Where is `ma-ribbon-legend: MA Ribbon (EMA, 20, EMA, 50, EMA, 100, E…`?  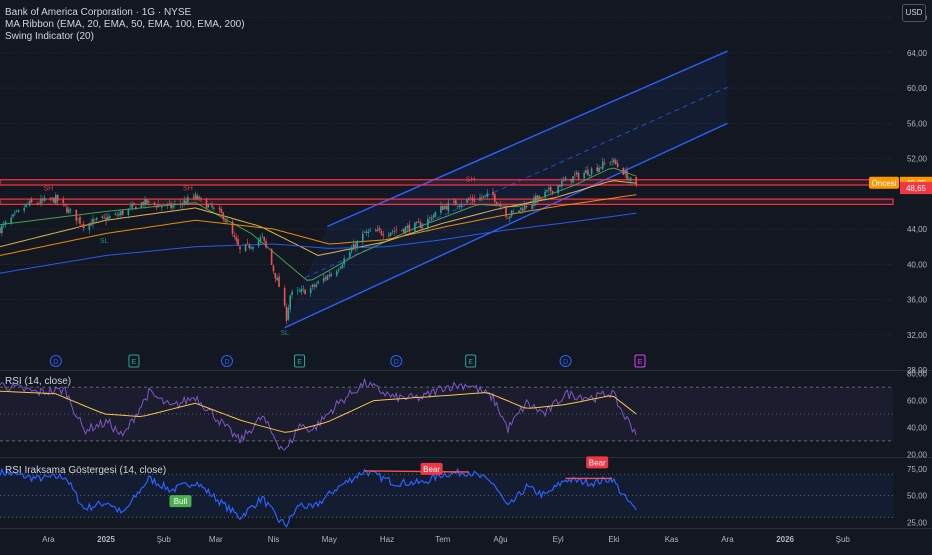 ma-ribbon-legend: MA Ribbon (EMA, 20, EMA, 50, EMA, 100, E… is located at coordinates (125, 24).